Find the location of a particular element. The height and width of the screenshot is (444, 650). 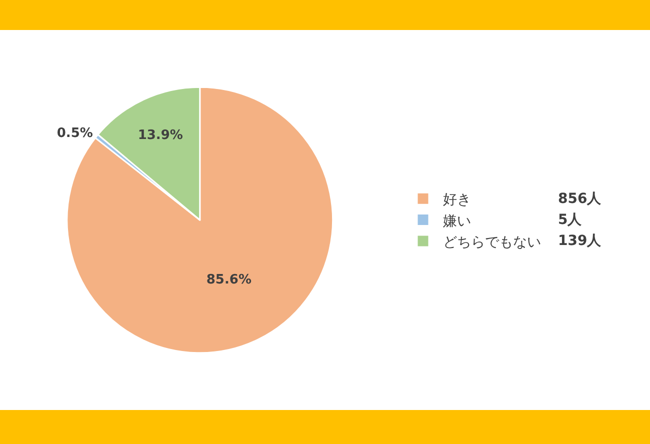

data-label: 0.5% is located at coordinates (74, 133).